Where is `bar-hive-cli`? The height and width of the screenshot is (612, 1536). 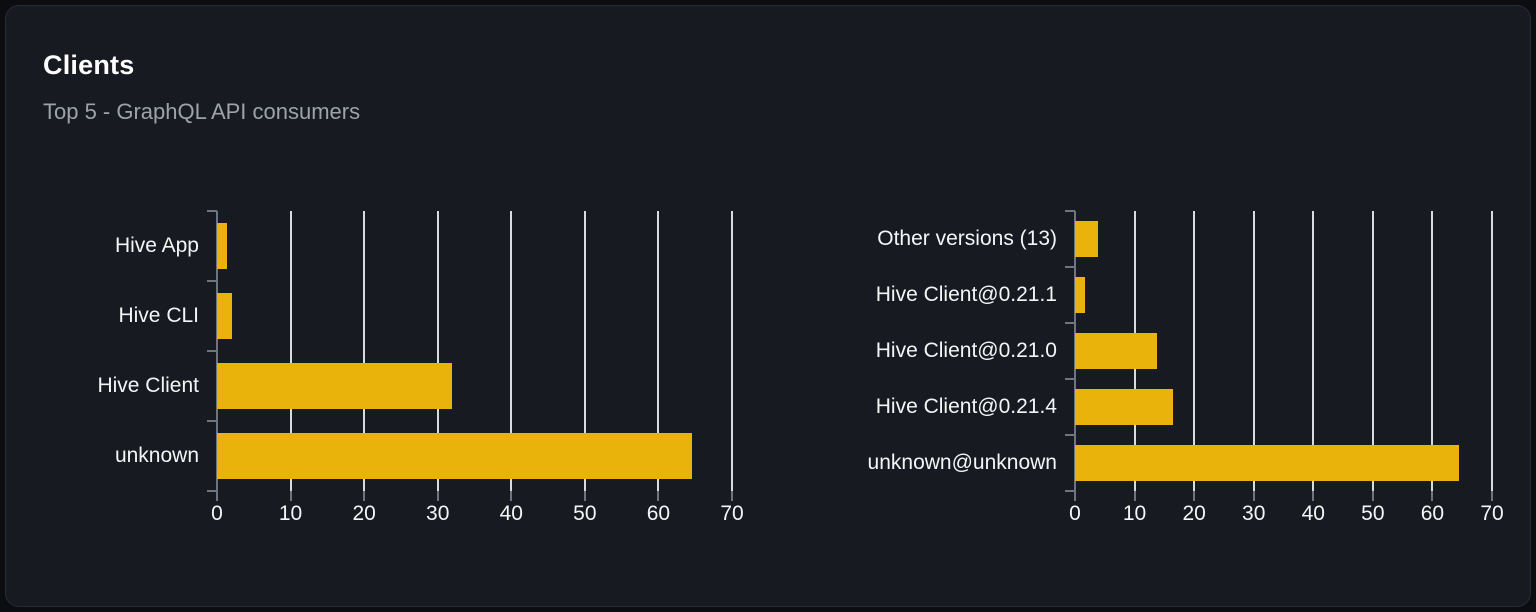 bar-hive-cli is located at coordinates (224, 316).